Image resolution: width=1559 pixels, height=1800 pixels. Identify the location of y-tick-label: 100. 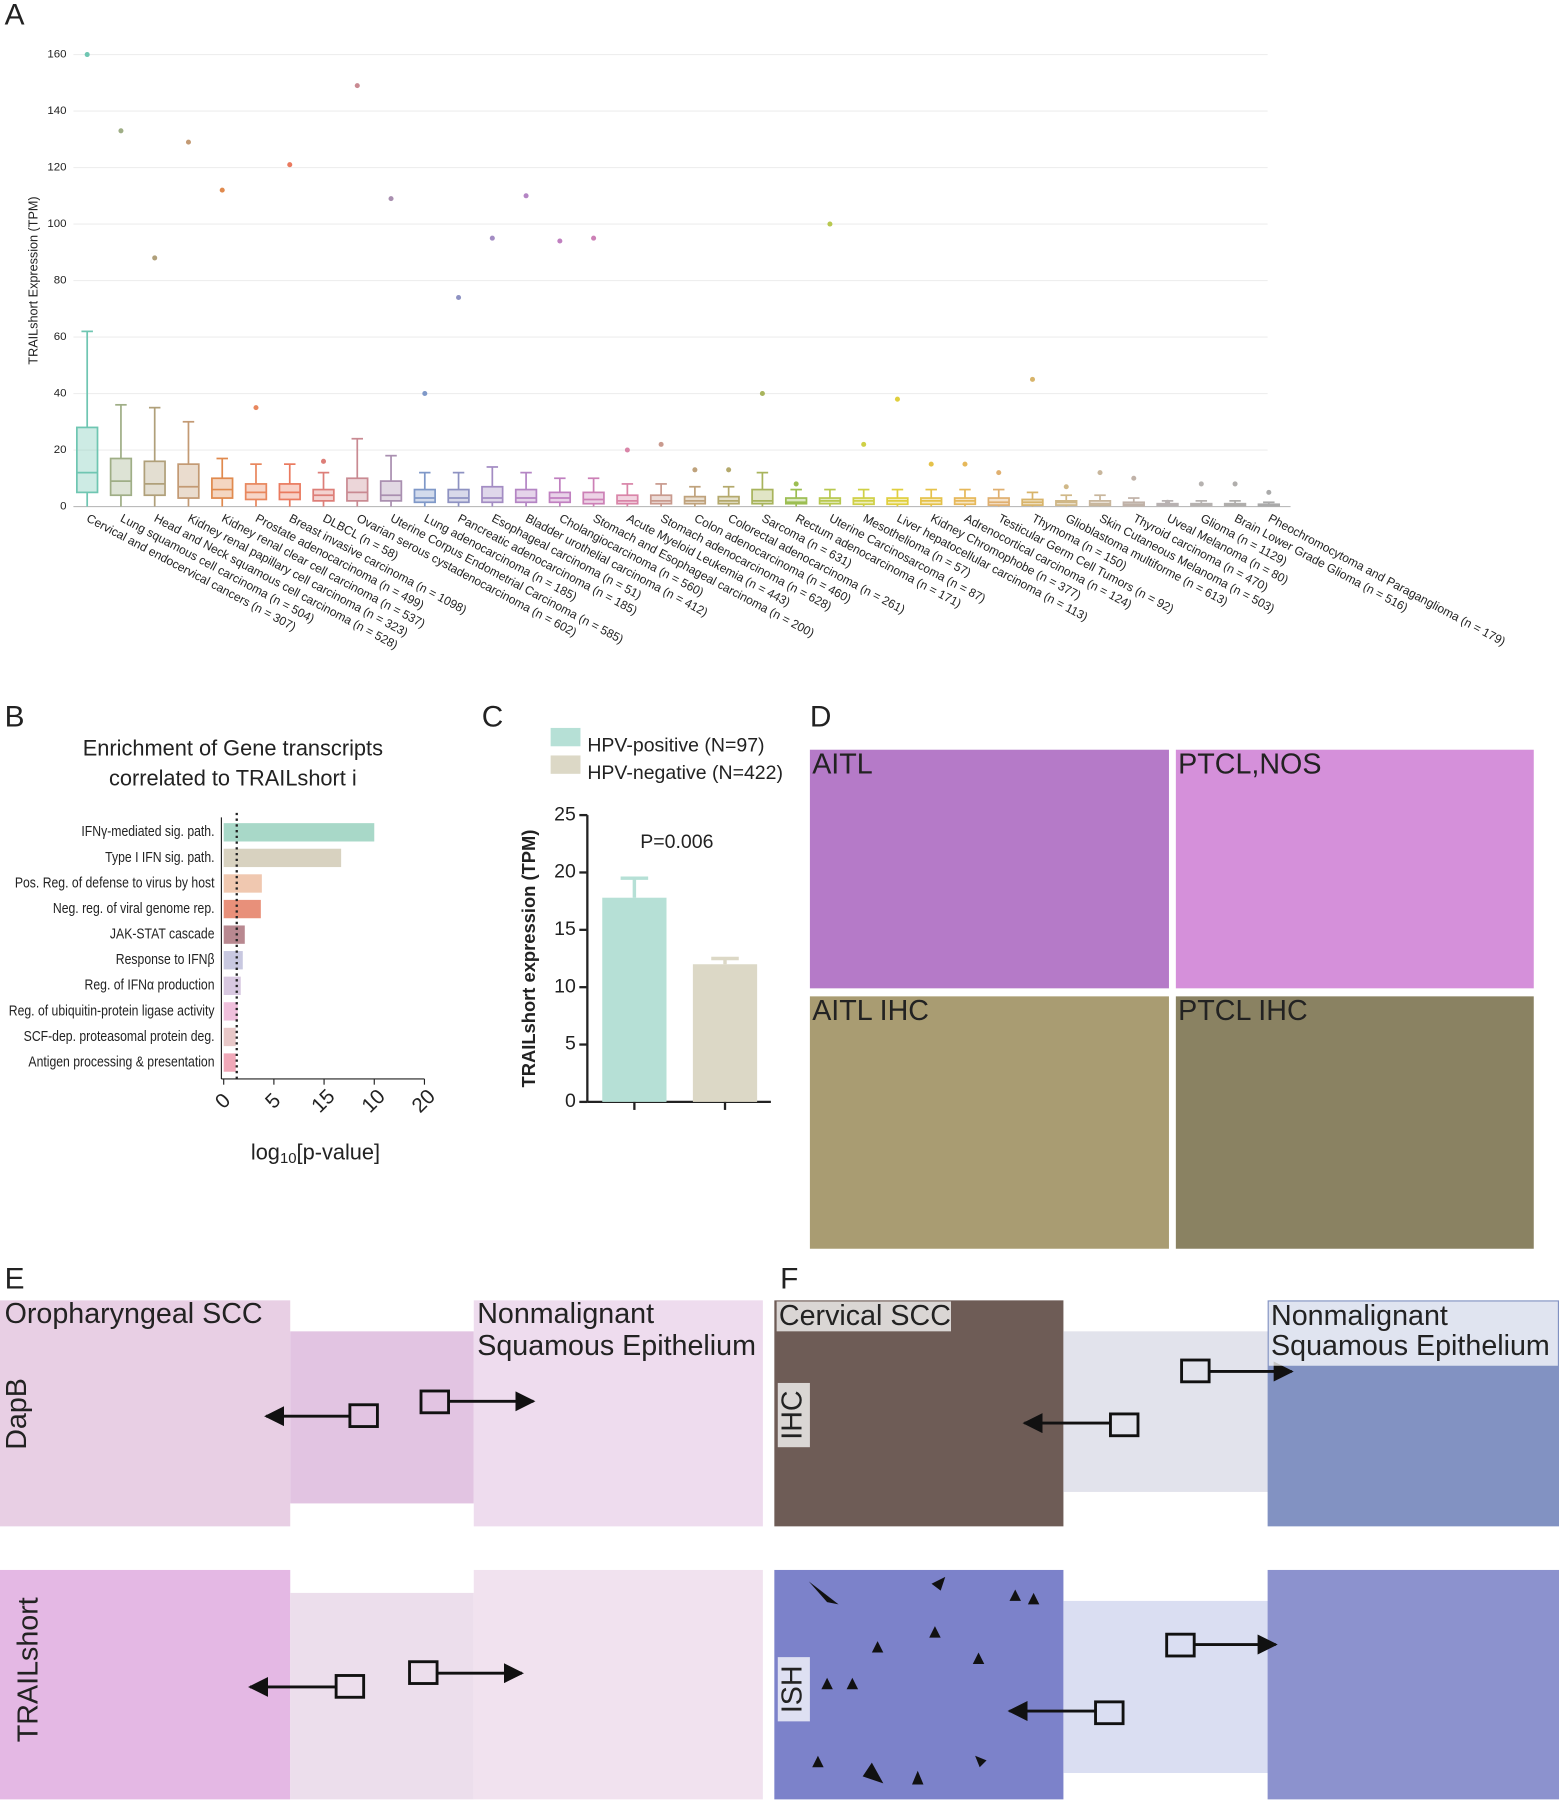
(56, 224).